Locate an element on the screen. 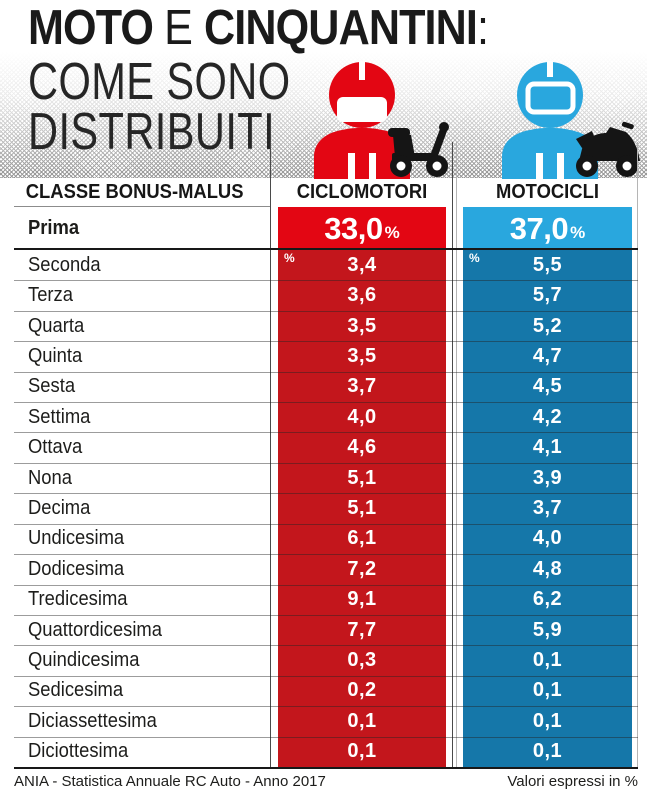  row-value: 0,2 is located at coordinates (362, 690).